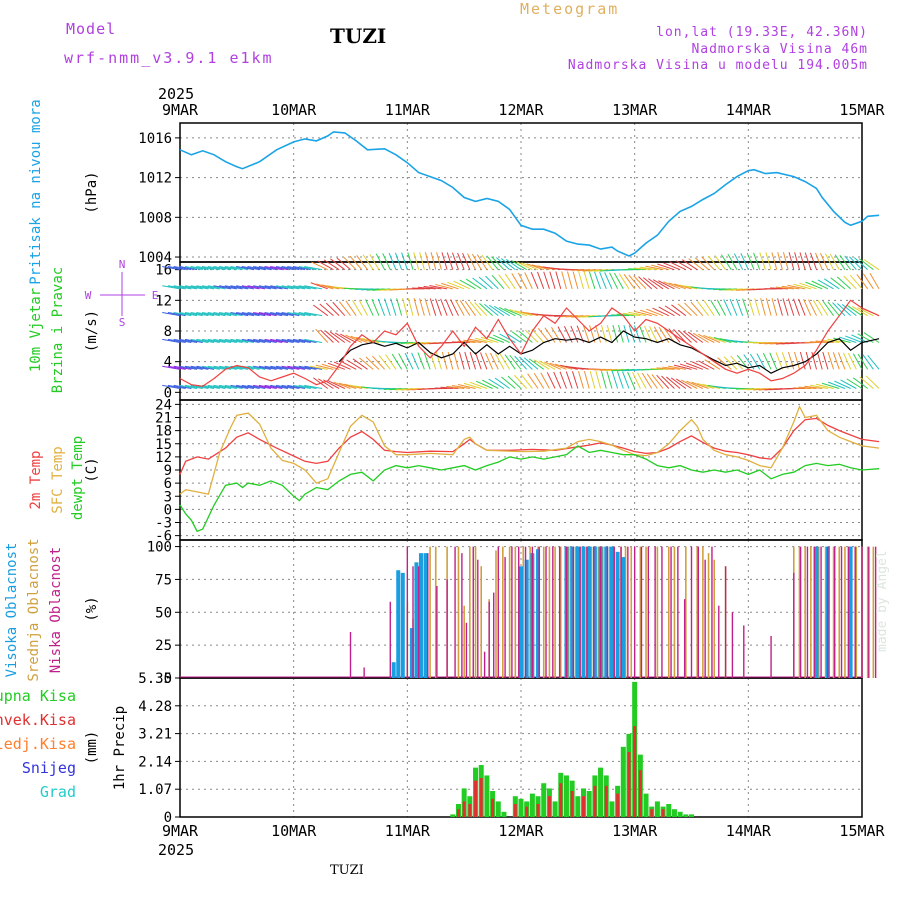  Describe the element at coordinates (570, 9) in the screenshot. I see `meteogram-label: Meteogram` at that location.